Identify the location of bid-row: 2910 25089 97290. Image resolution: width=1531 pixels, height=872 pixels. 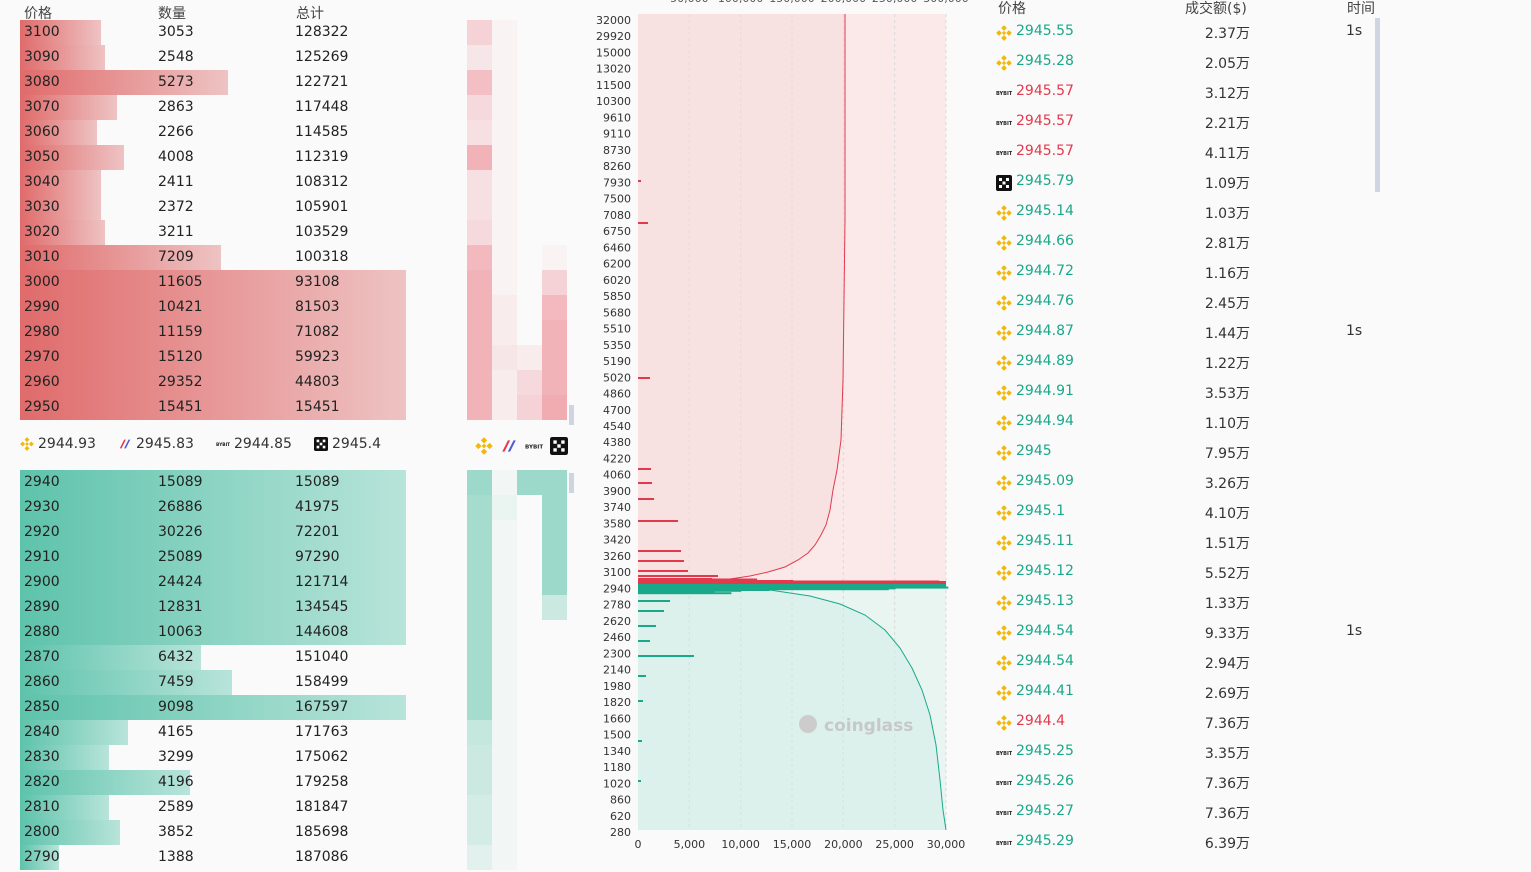
(213, 557).